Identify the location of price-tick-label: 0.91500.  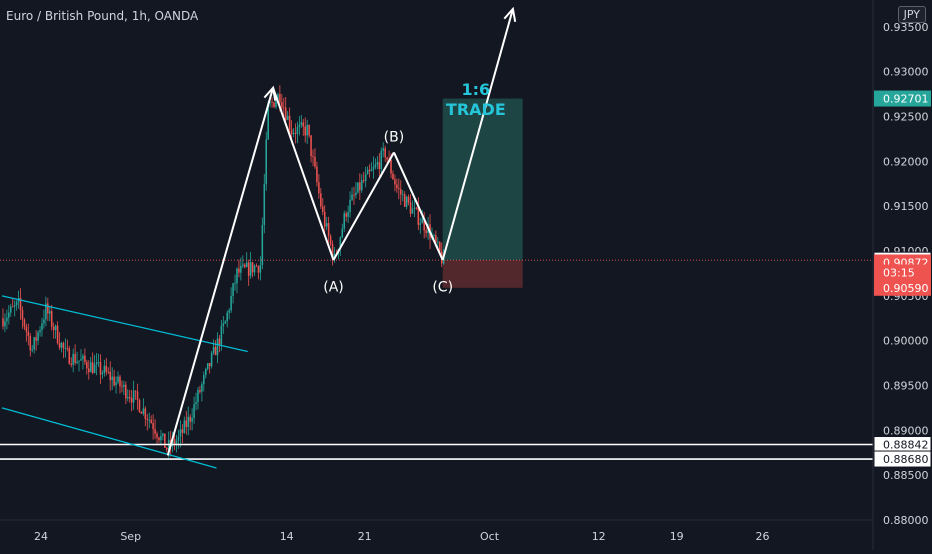
(906, 206).